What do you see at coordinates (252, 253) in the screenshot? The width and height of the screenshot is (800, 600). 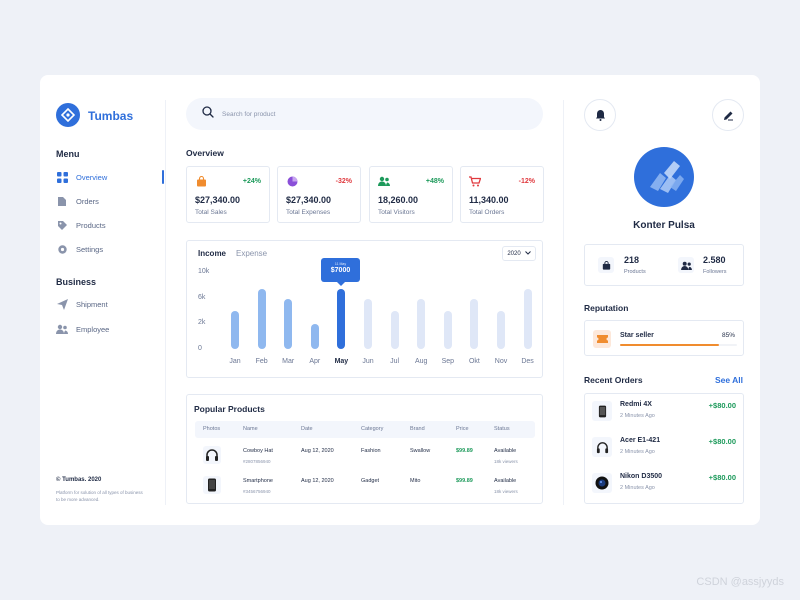 I see `tab-expense: Expense` at bounding box center [252, 253].